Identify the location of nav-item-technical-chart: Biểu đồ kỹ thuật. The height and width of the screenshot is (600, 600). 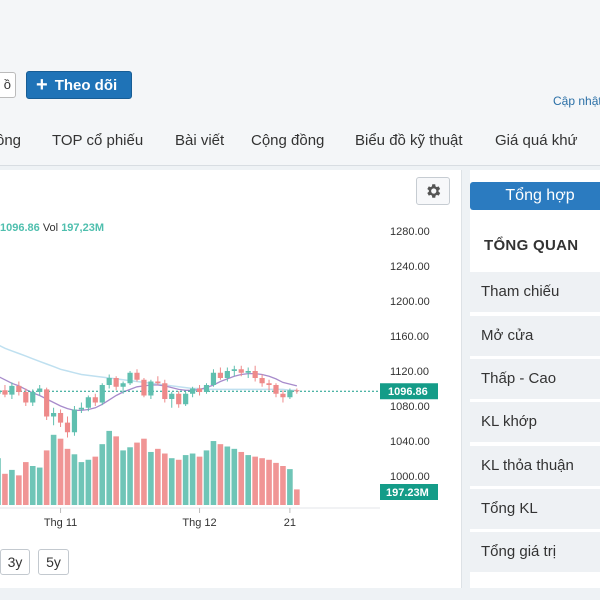
(409, 140).